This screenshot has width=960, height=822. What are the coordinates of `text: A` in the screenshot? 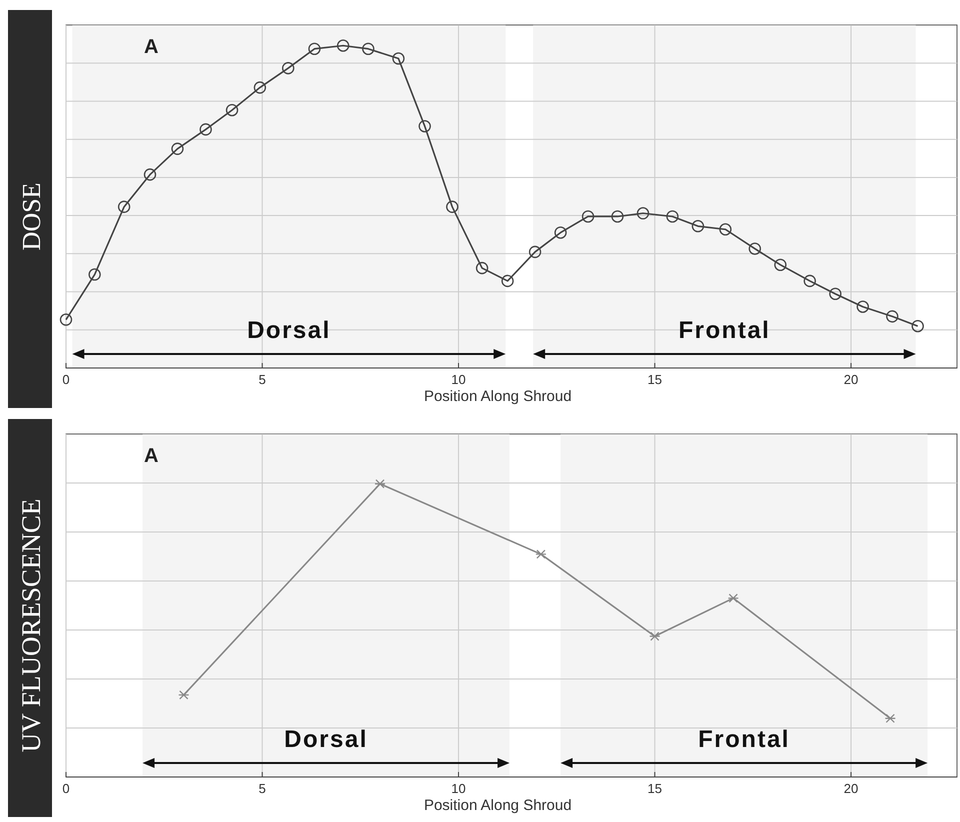 It's located at (151, 456).